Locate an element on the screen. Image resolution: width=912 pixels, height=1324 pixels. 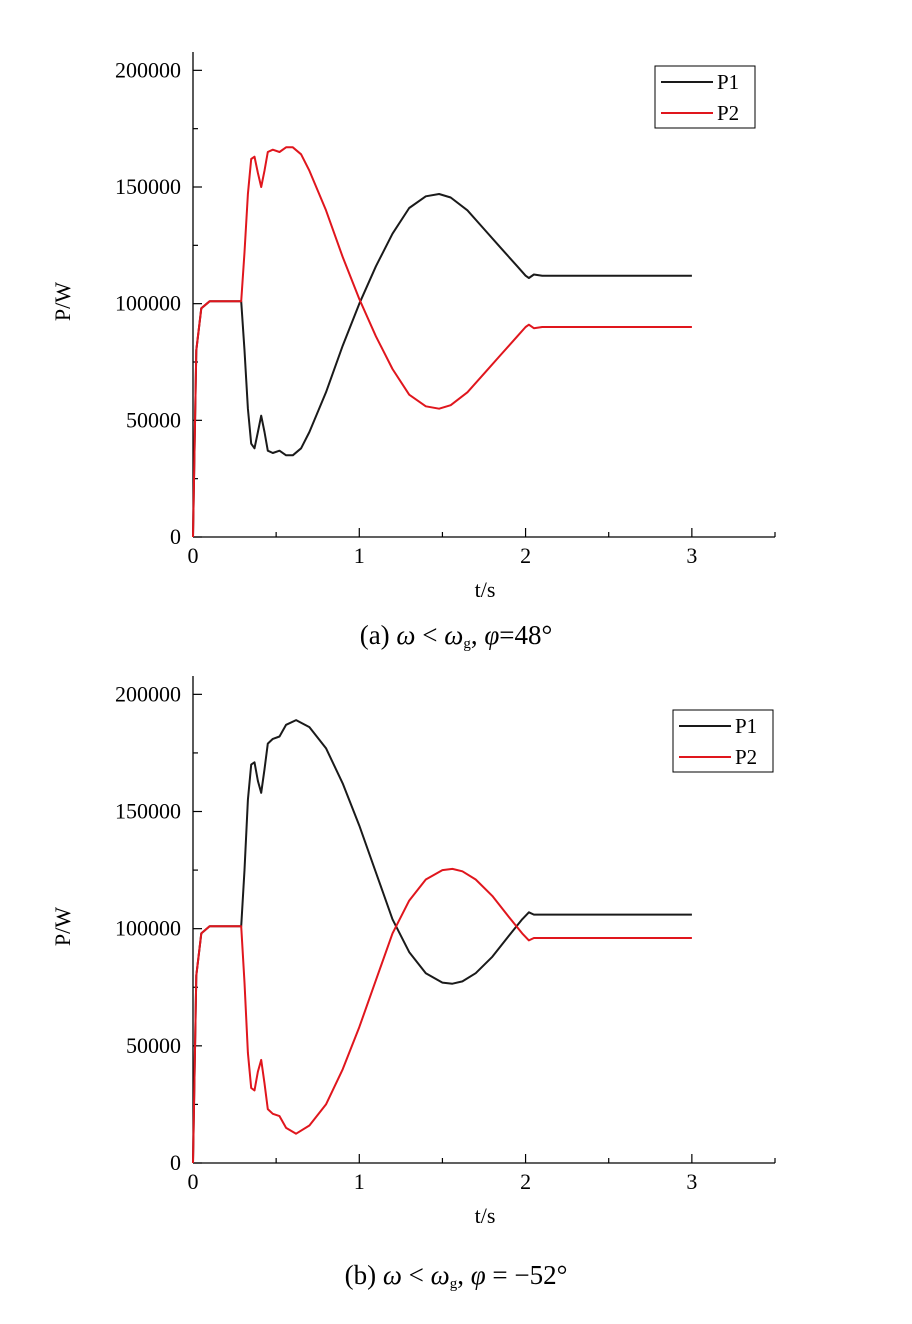
caption-b: (b) ω < ωg, φ = −52° is located at coordinates (456, 1276).